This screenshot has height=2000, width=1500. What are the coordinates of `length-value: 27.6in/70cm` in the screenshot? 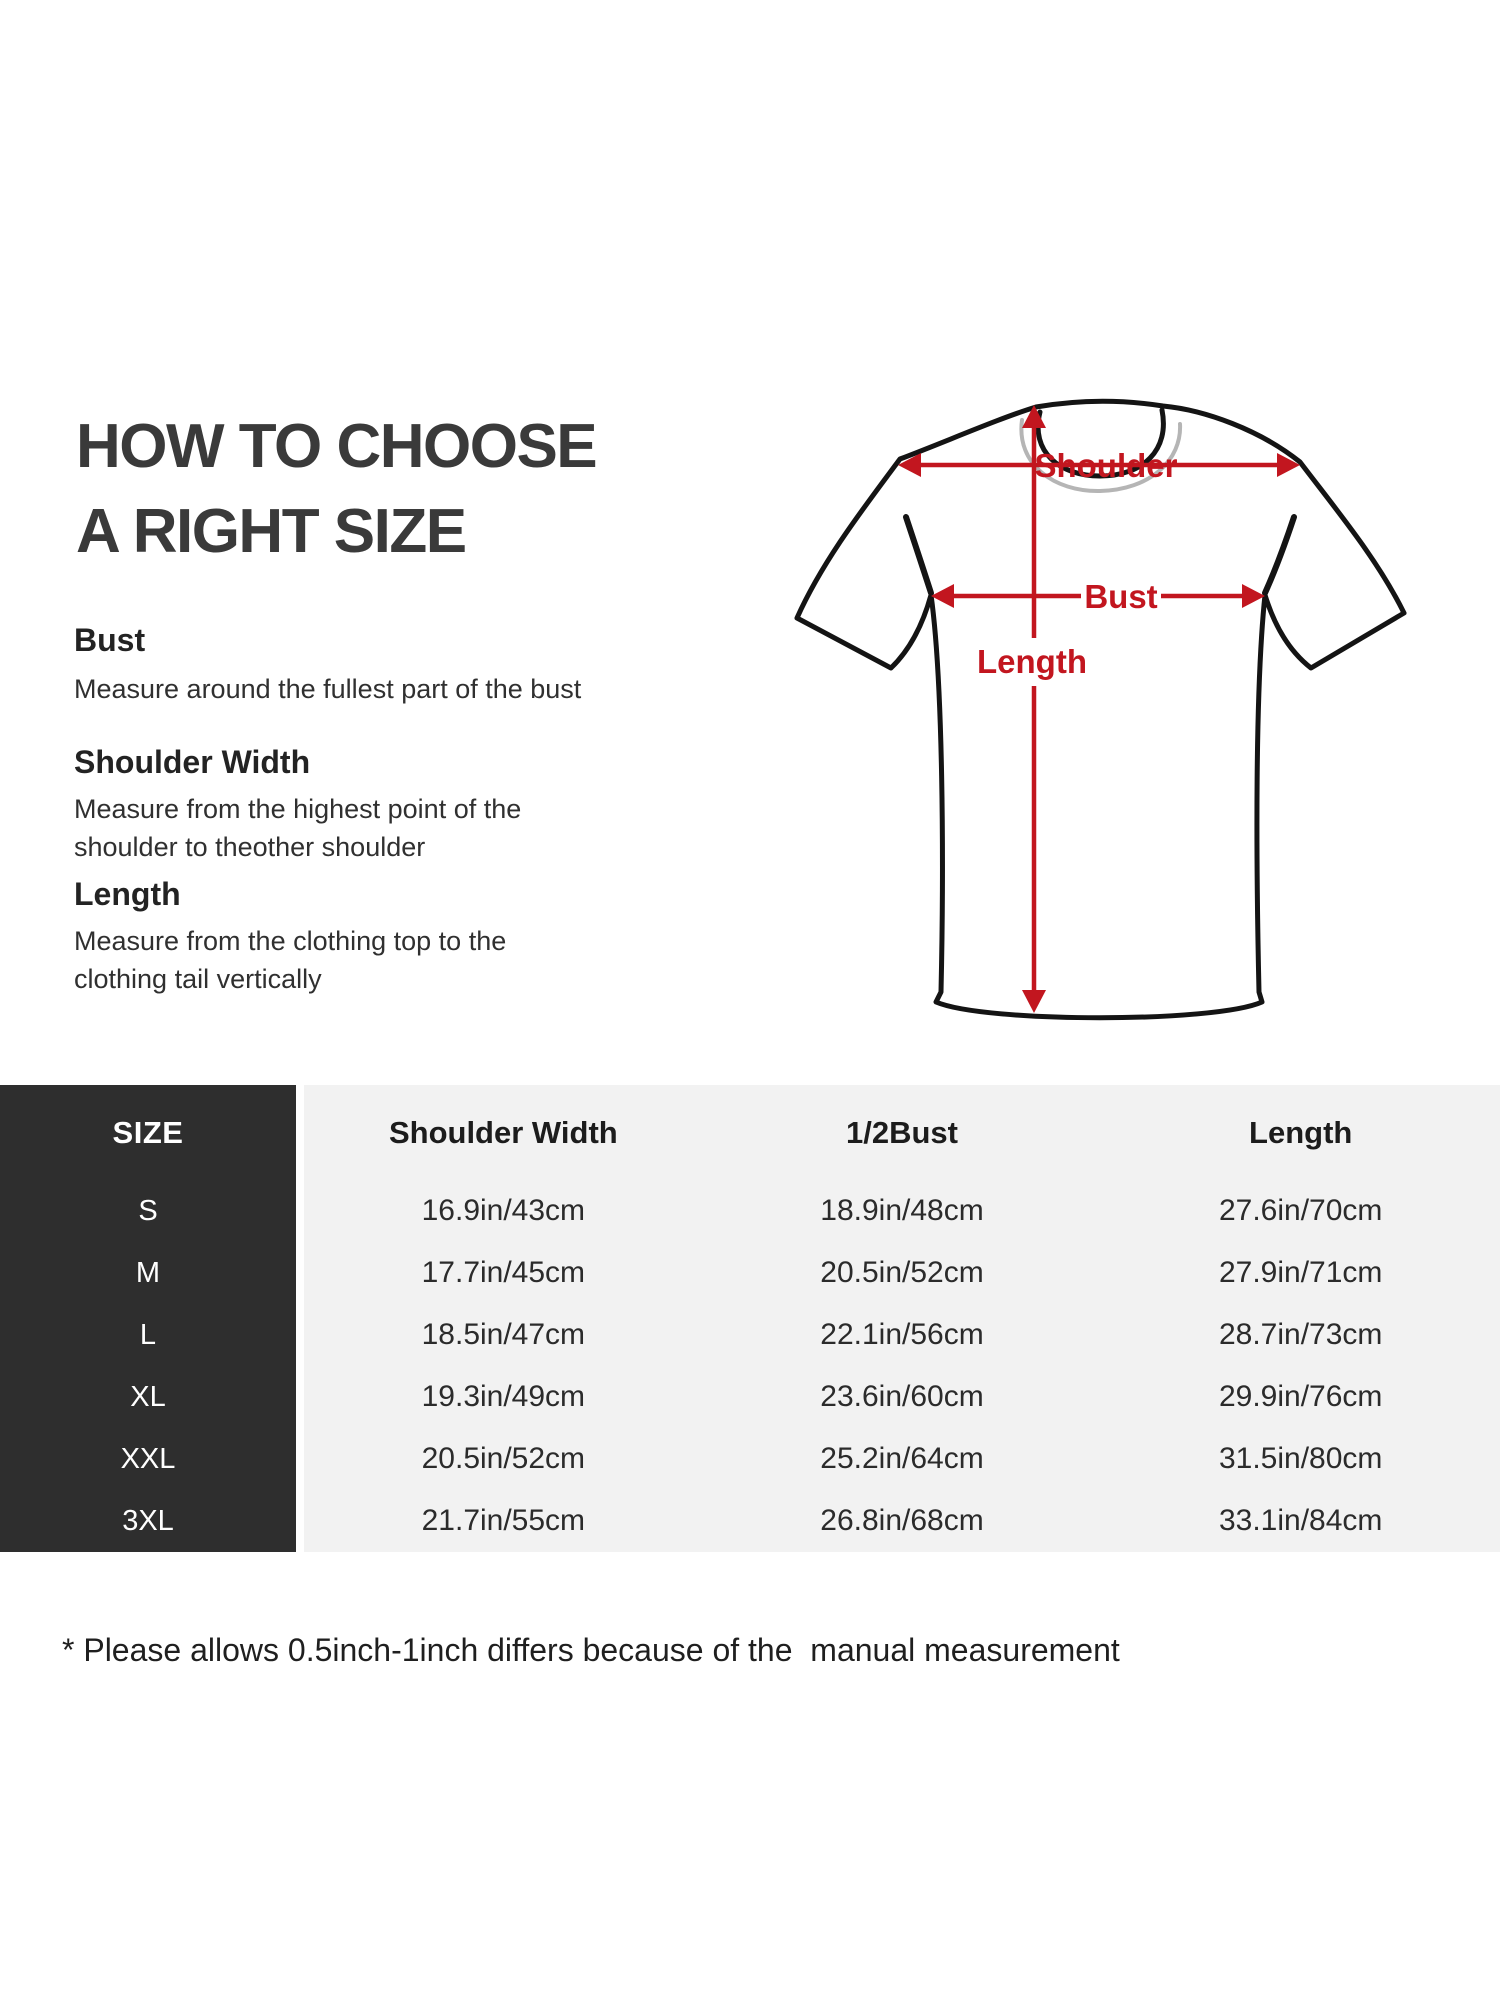 It's located at (1300, 1211).